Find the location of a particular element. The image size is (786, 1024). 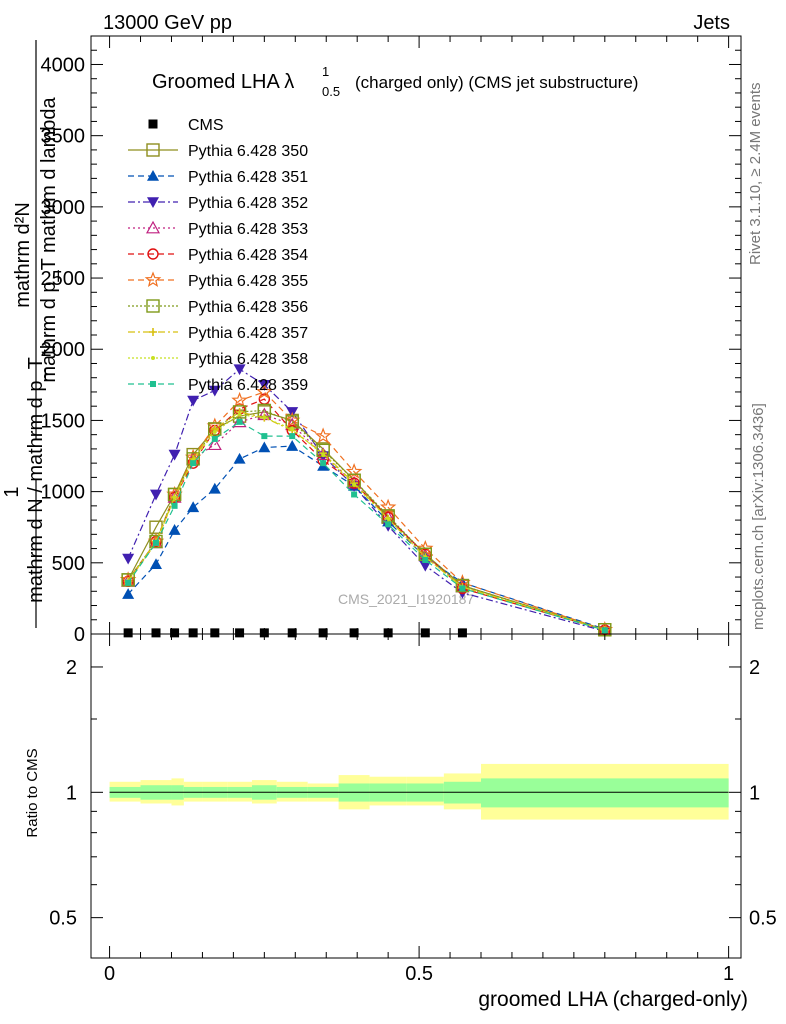

y-tick-label: 3500 is located at coordinates (63, 137).